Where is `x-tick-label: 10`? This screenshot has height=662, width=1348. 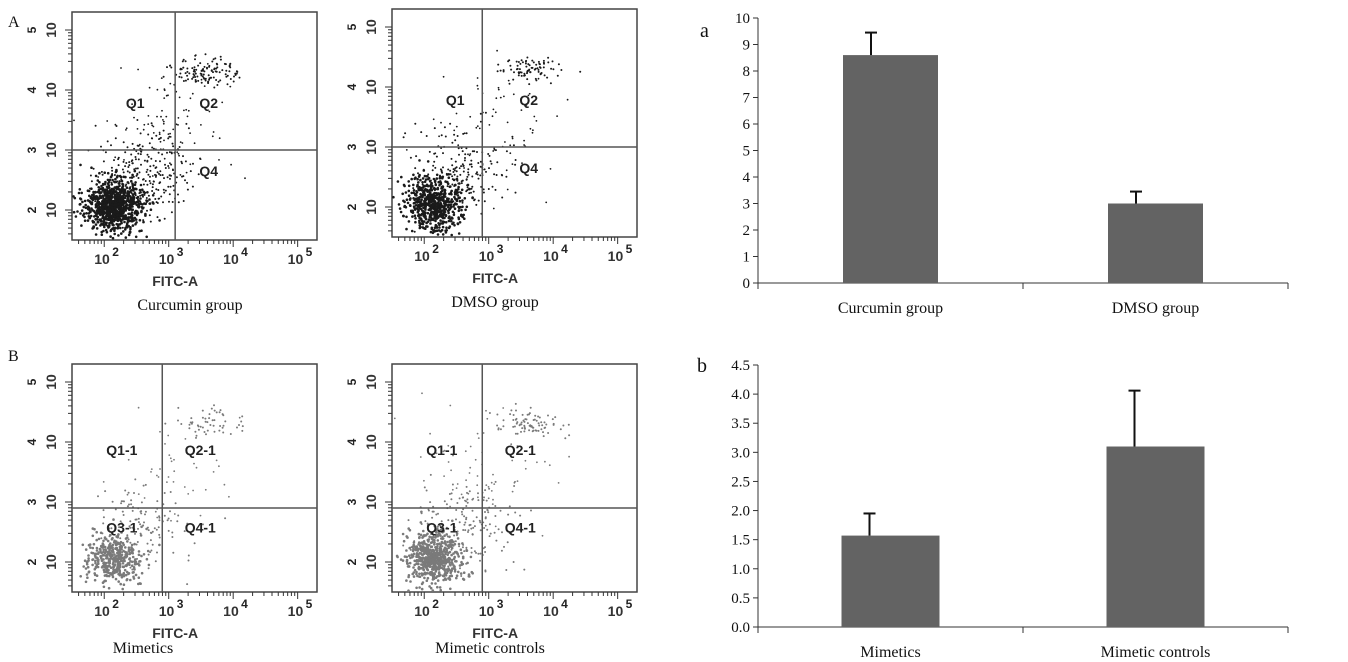
x-tick-label: 10 is located at coordinates (487, 256).